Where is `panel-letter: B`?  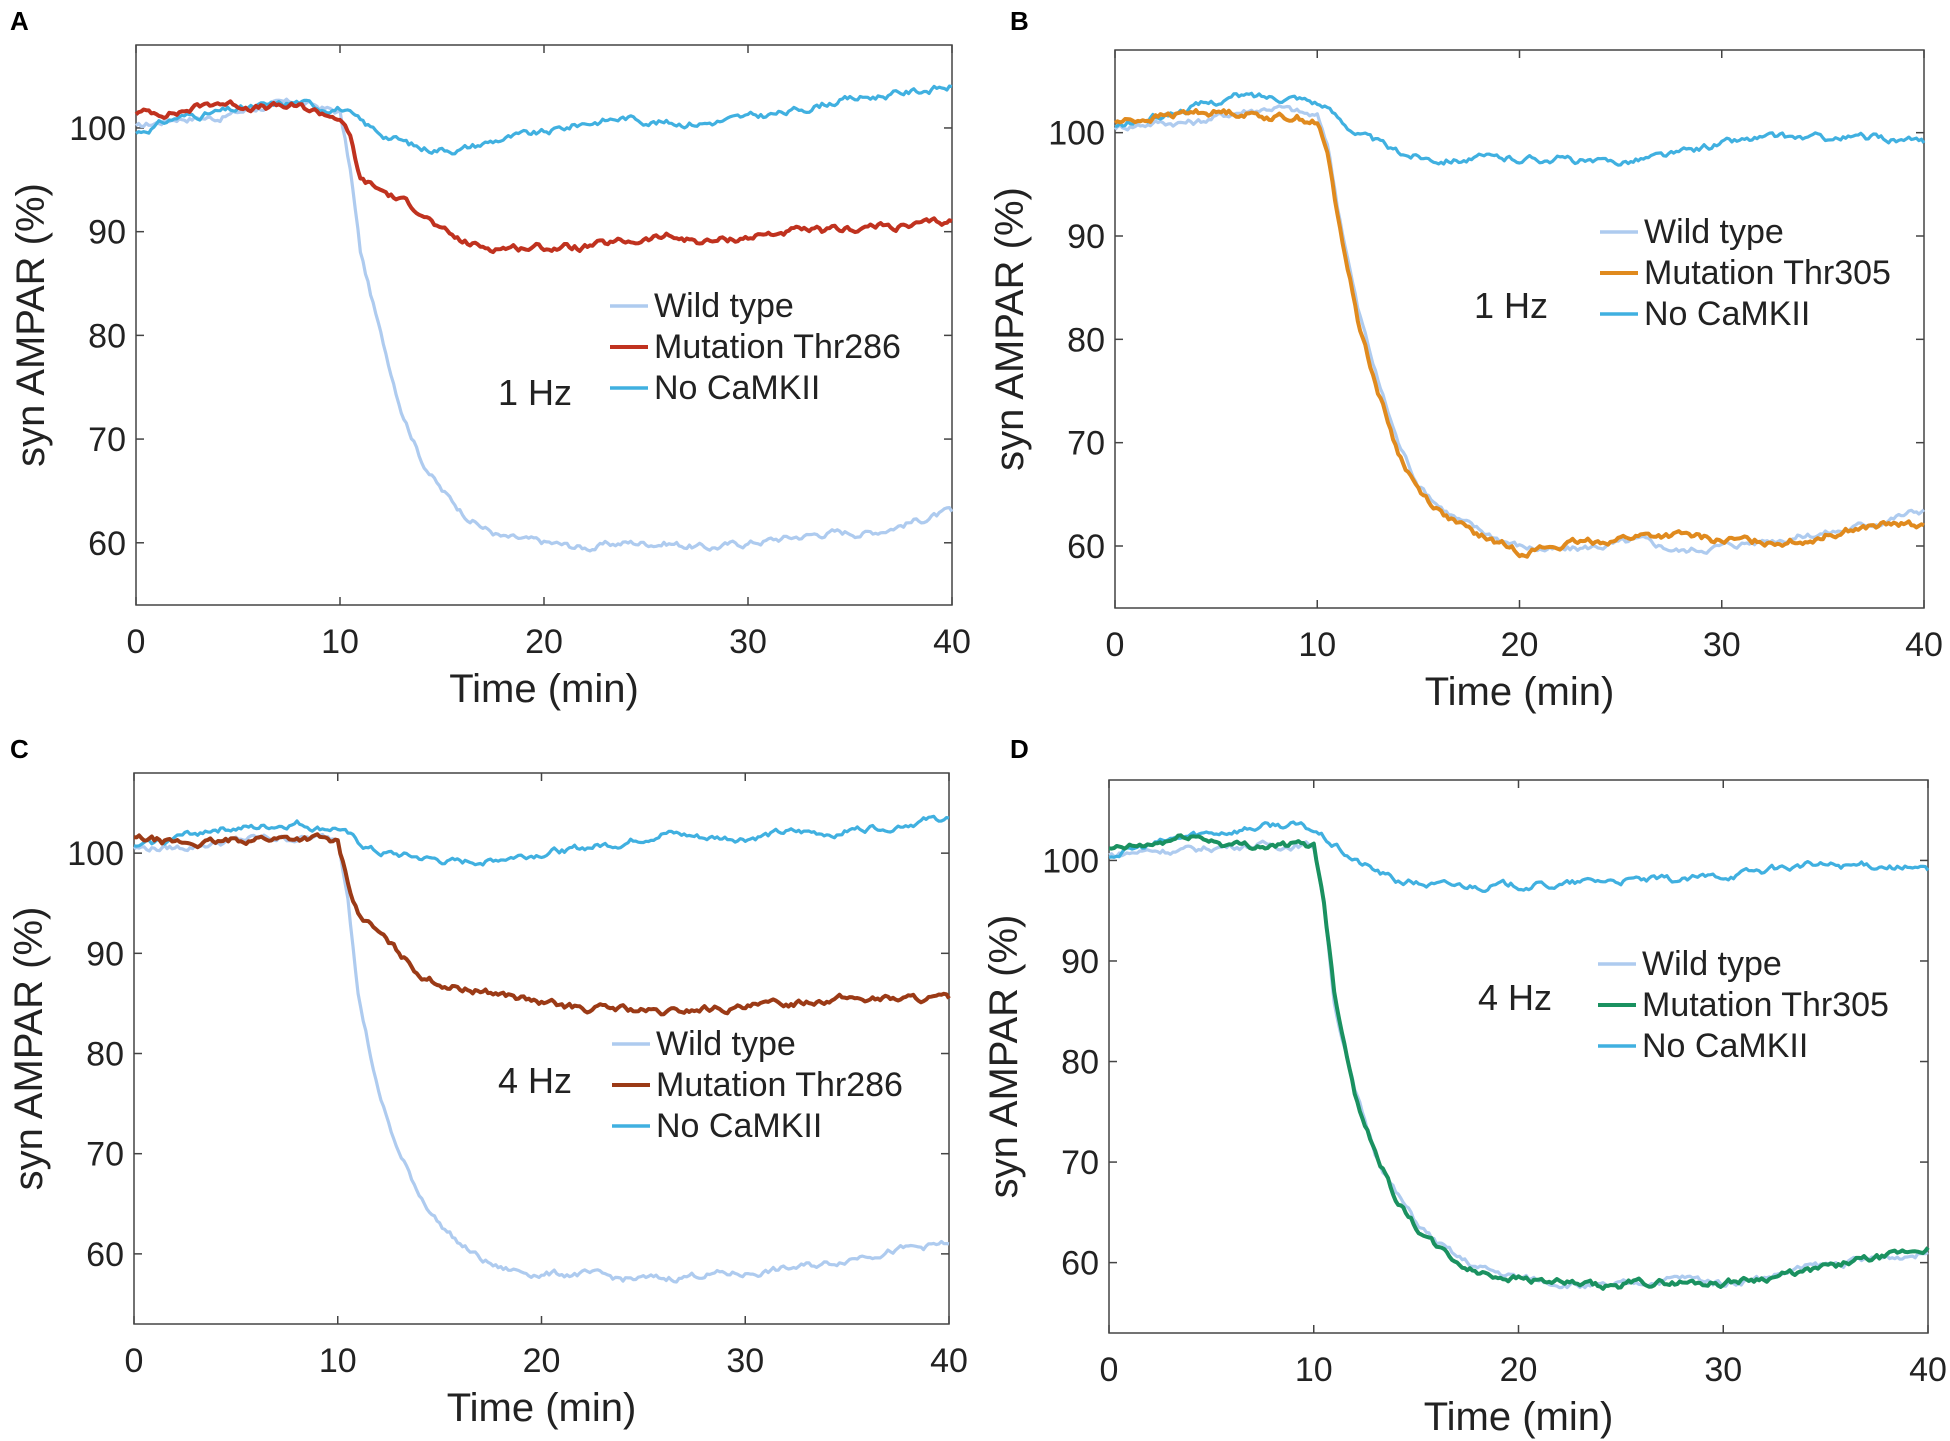 panel-letter: B is located at coordinates (1019, 21).